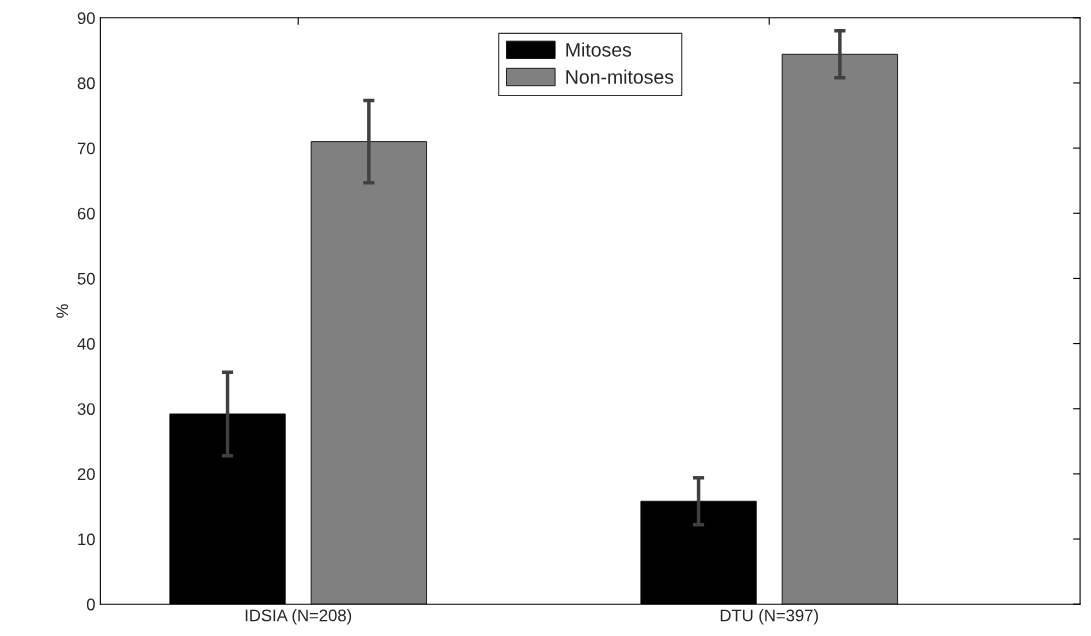 This screenshot has height=636, width=1091. I want to click on y-tick-label: 50, so click(86, 278).